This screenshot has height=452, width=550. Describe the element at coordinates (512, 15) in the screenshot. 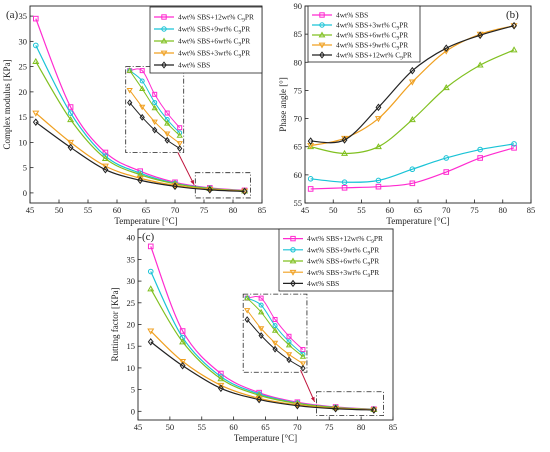

I see `panel-label: (b)` at that location.